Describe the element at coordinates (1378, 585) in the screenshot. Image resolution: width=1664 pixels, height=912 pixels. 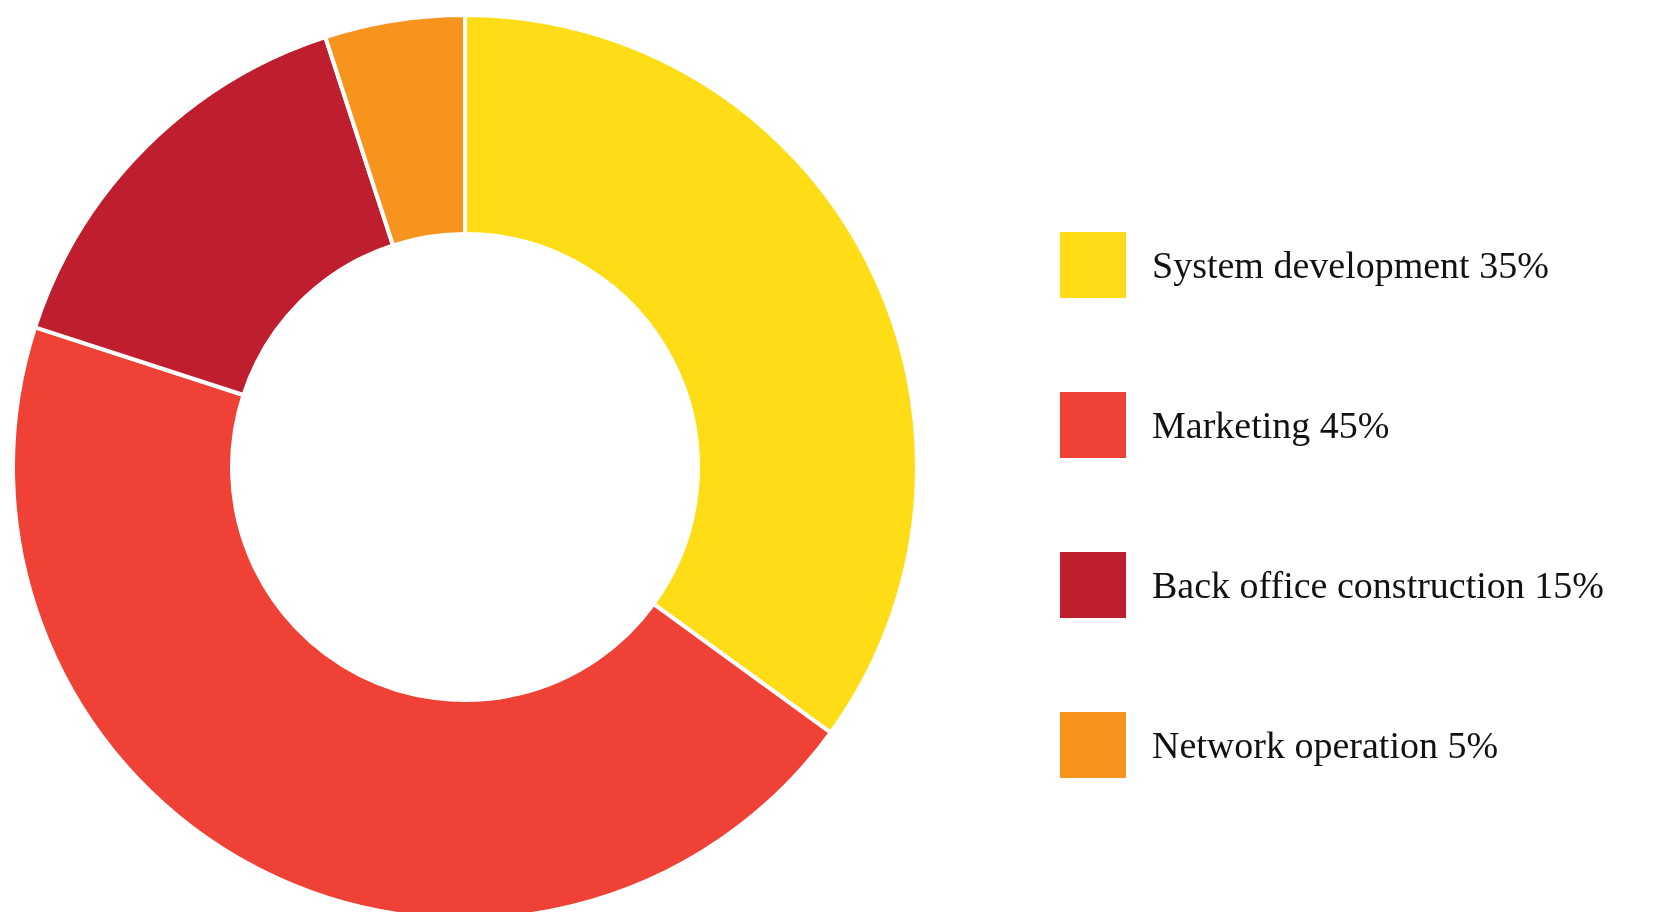
I see `legend-label: Back office construction 15%` at that location.